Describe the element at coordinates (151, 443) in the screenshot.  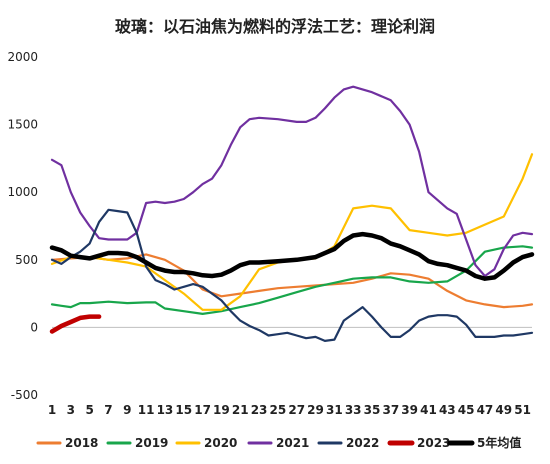
I see `legend-label: 2019` at that location.